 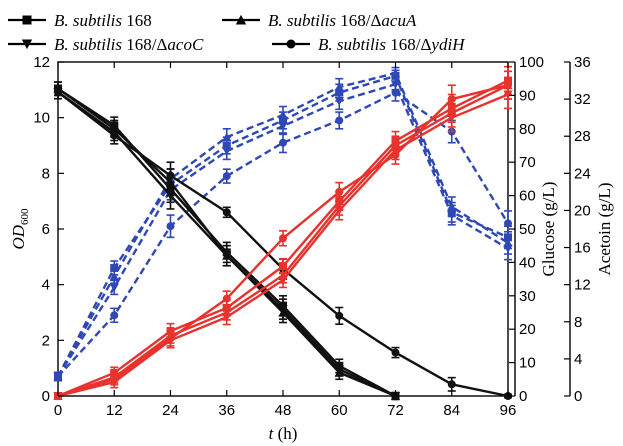 What do you see at coordinates (18, 236) in the screenshot?
I see `od-axis-label-main: OD` at bounding box center [18, 236].